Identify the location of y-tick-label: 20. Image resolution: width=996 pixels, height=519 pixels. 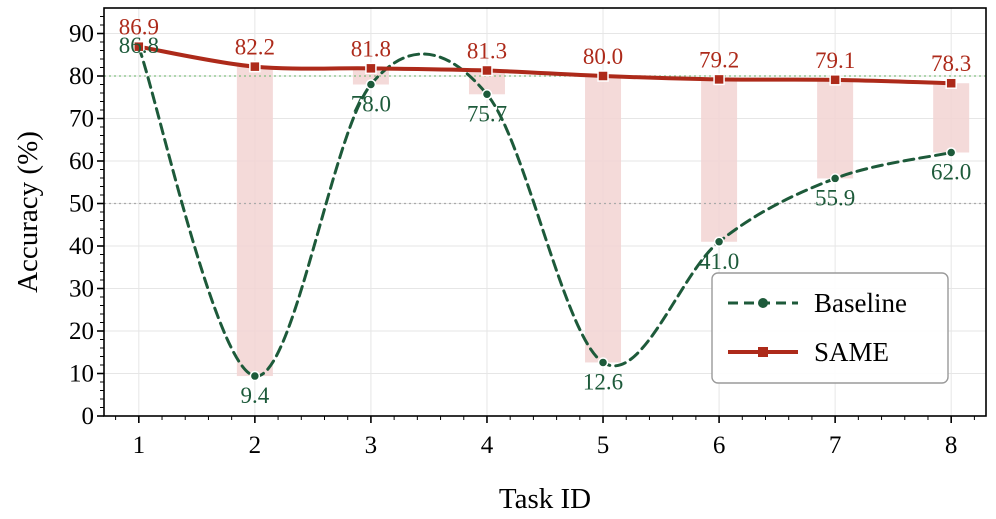
(81, 331).